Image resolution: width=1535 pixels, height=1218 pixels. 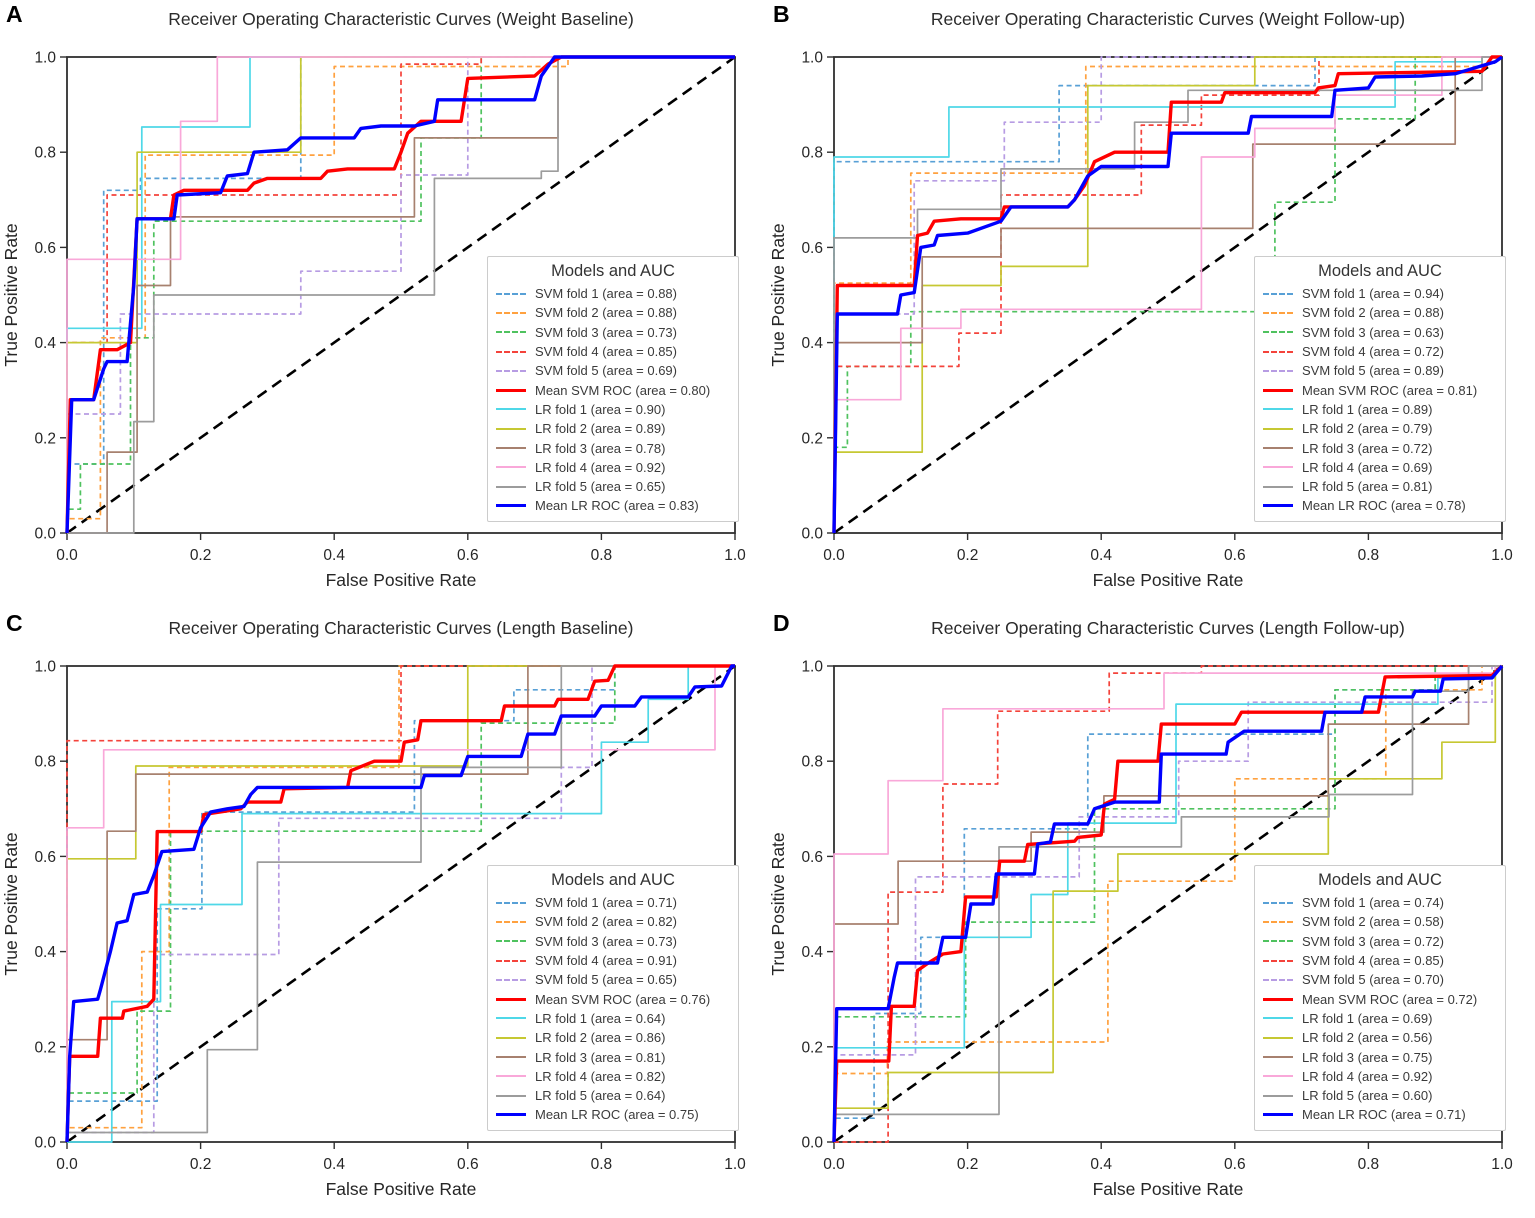 I want to click on y-tick-label: 0.6, so click(x=45, y=857).